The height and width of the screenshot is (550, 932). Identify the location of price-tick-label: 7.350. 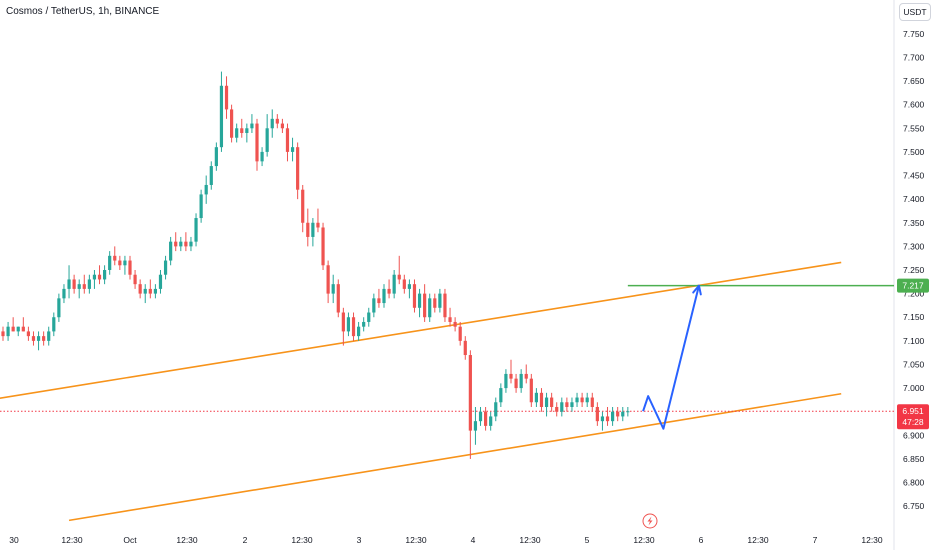
(914, 223).